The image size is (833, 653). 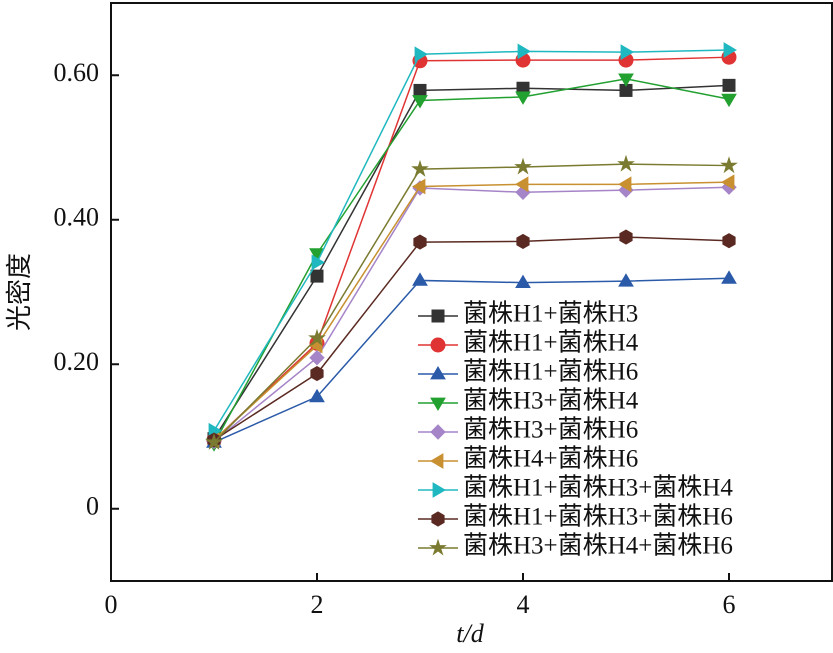 What do you see at coordinates (551, 343) in the screenshot?
I see `legend-label: 菌株H1+菌株H4` at bounding box center [551, 343].